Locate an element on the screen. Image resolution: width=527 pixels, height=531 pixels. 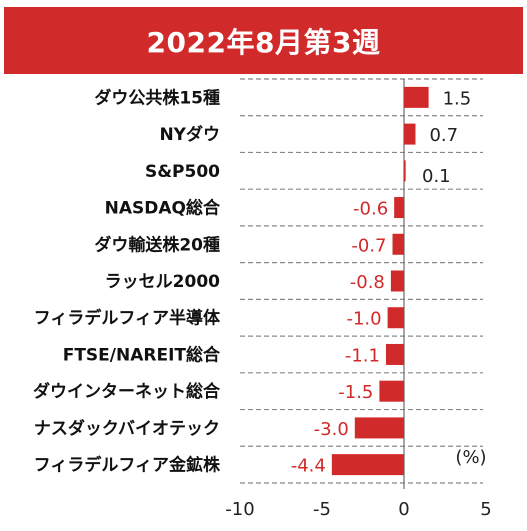
value-label: -3.0 is located at coordinates (331, 429).